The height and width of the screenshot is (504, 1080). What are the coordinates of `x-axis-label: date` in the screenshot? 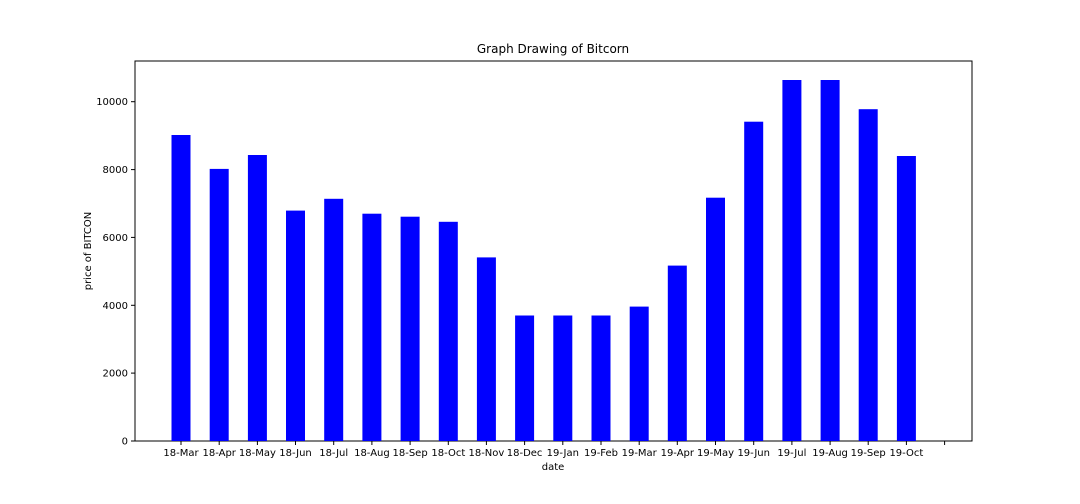 It's located at (553, 467).